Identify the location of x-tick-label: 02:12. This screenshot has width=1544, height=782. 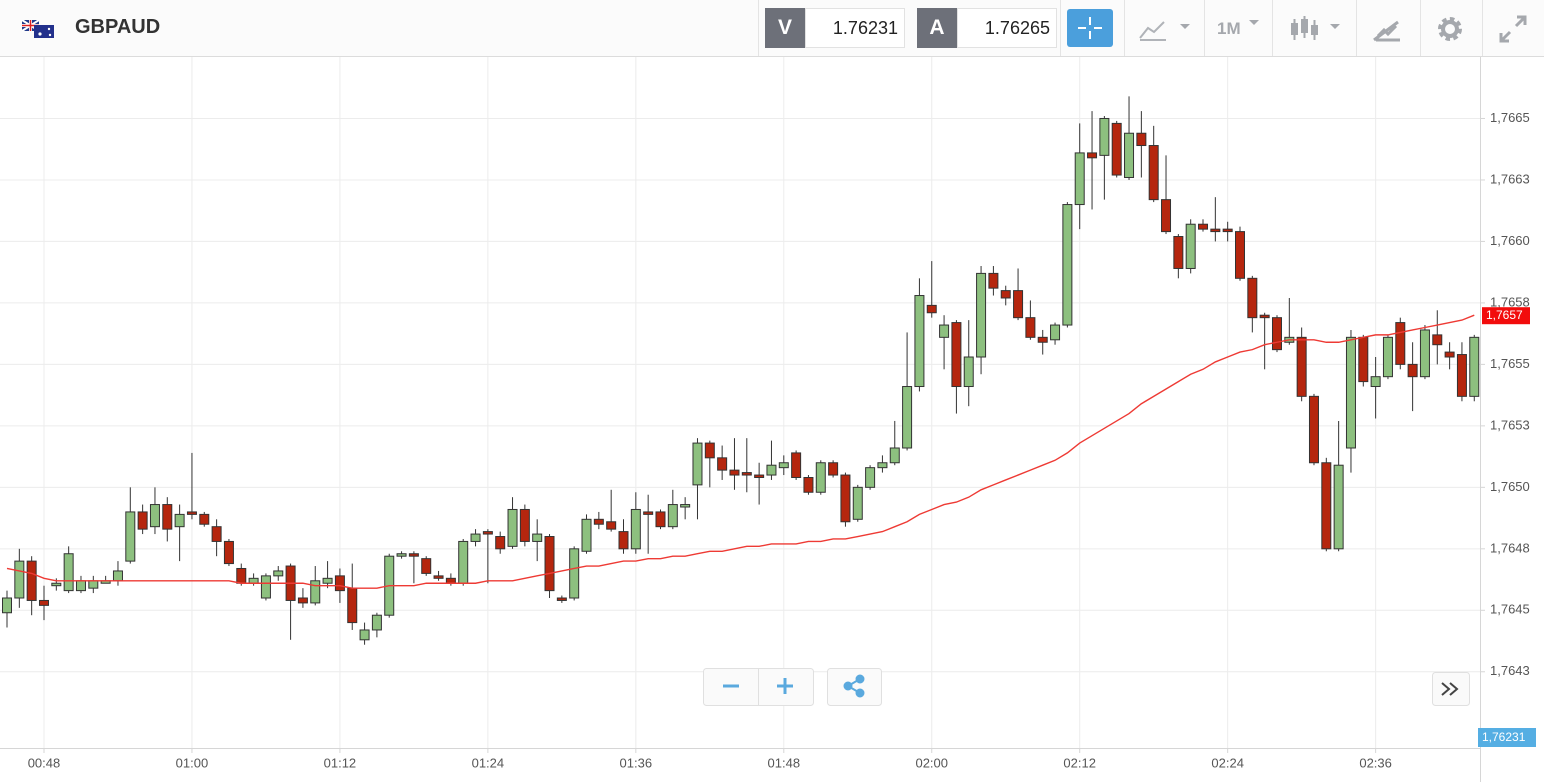
(1079, 762).